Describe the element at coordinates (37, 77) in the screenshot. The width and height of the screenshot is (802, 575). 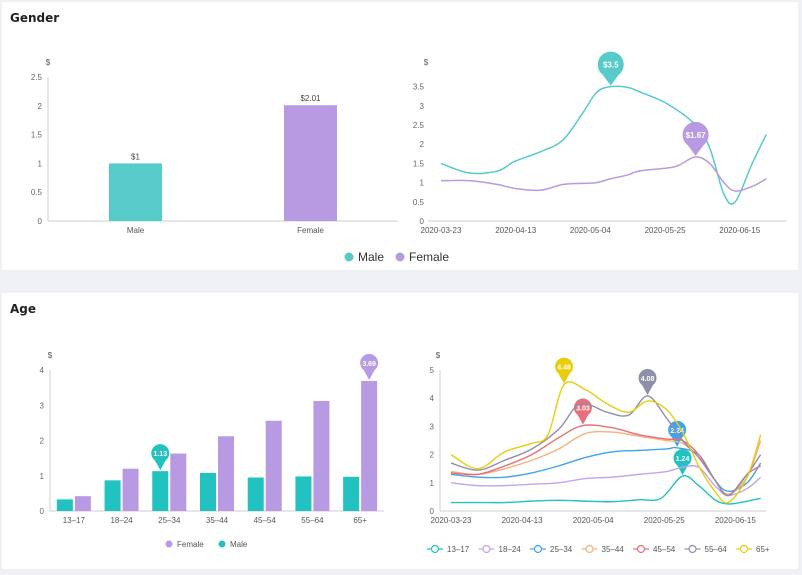
I see `gender-bar-ytick-label: 2.5` at that location.